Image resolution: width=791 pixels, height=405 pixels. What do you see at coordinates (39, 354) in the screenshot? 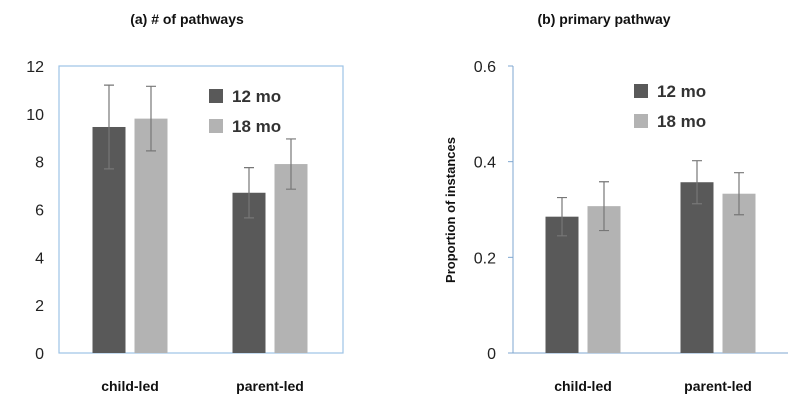
I see `chart-a-y-tick-label: 0` at bounding box center [39, 354].